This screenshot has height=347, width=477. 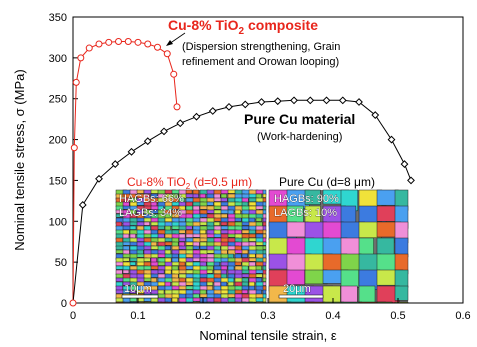 What do you see at coordinates (299, 137) in the screenshot?
I see `purecu-note: (Work-hardening)` at bounding box center [299, 137].